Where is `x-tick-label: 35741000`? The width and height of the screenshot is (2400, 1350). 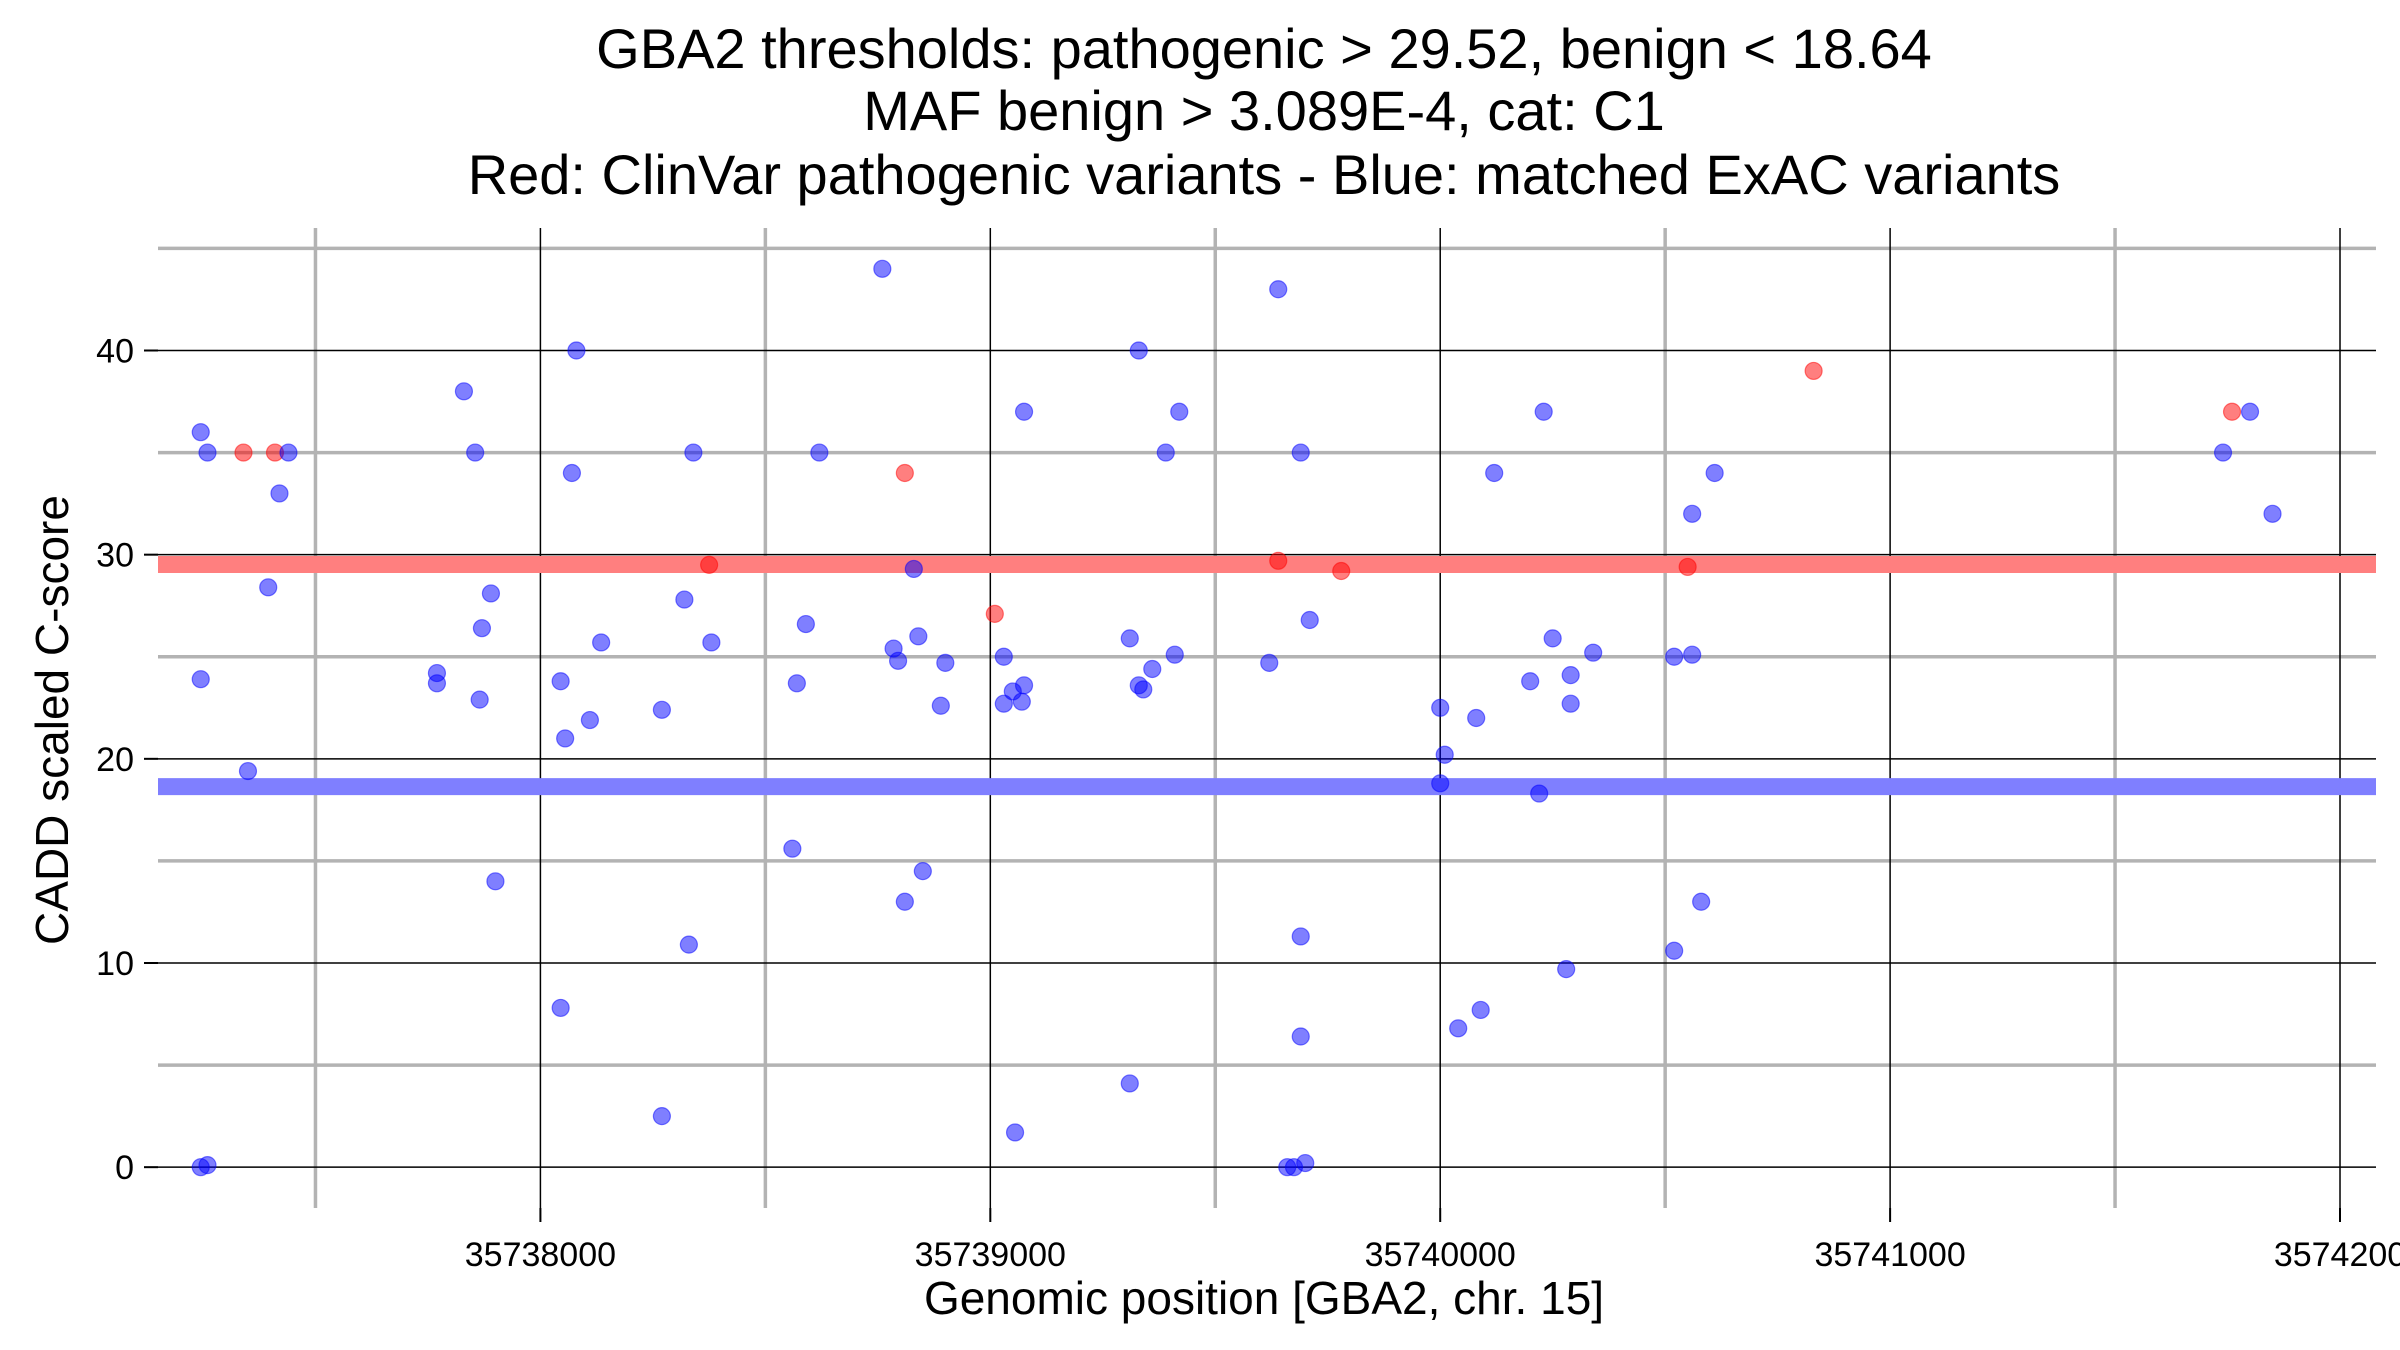
x-tick-label: 35741000 is located at coordinates (1889, 1255).